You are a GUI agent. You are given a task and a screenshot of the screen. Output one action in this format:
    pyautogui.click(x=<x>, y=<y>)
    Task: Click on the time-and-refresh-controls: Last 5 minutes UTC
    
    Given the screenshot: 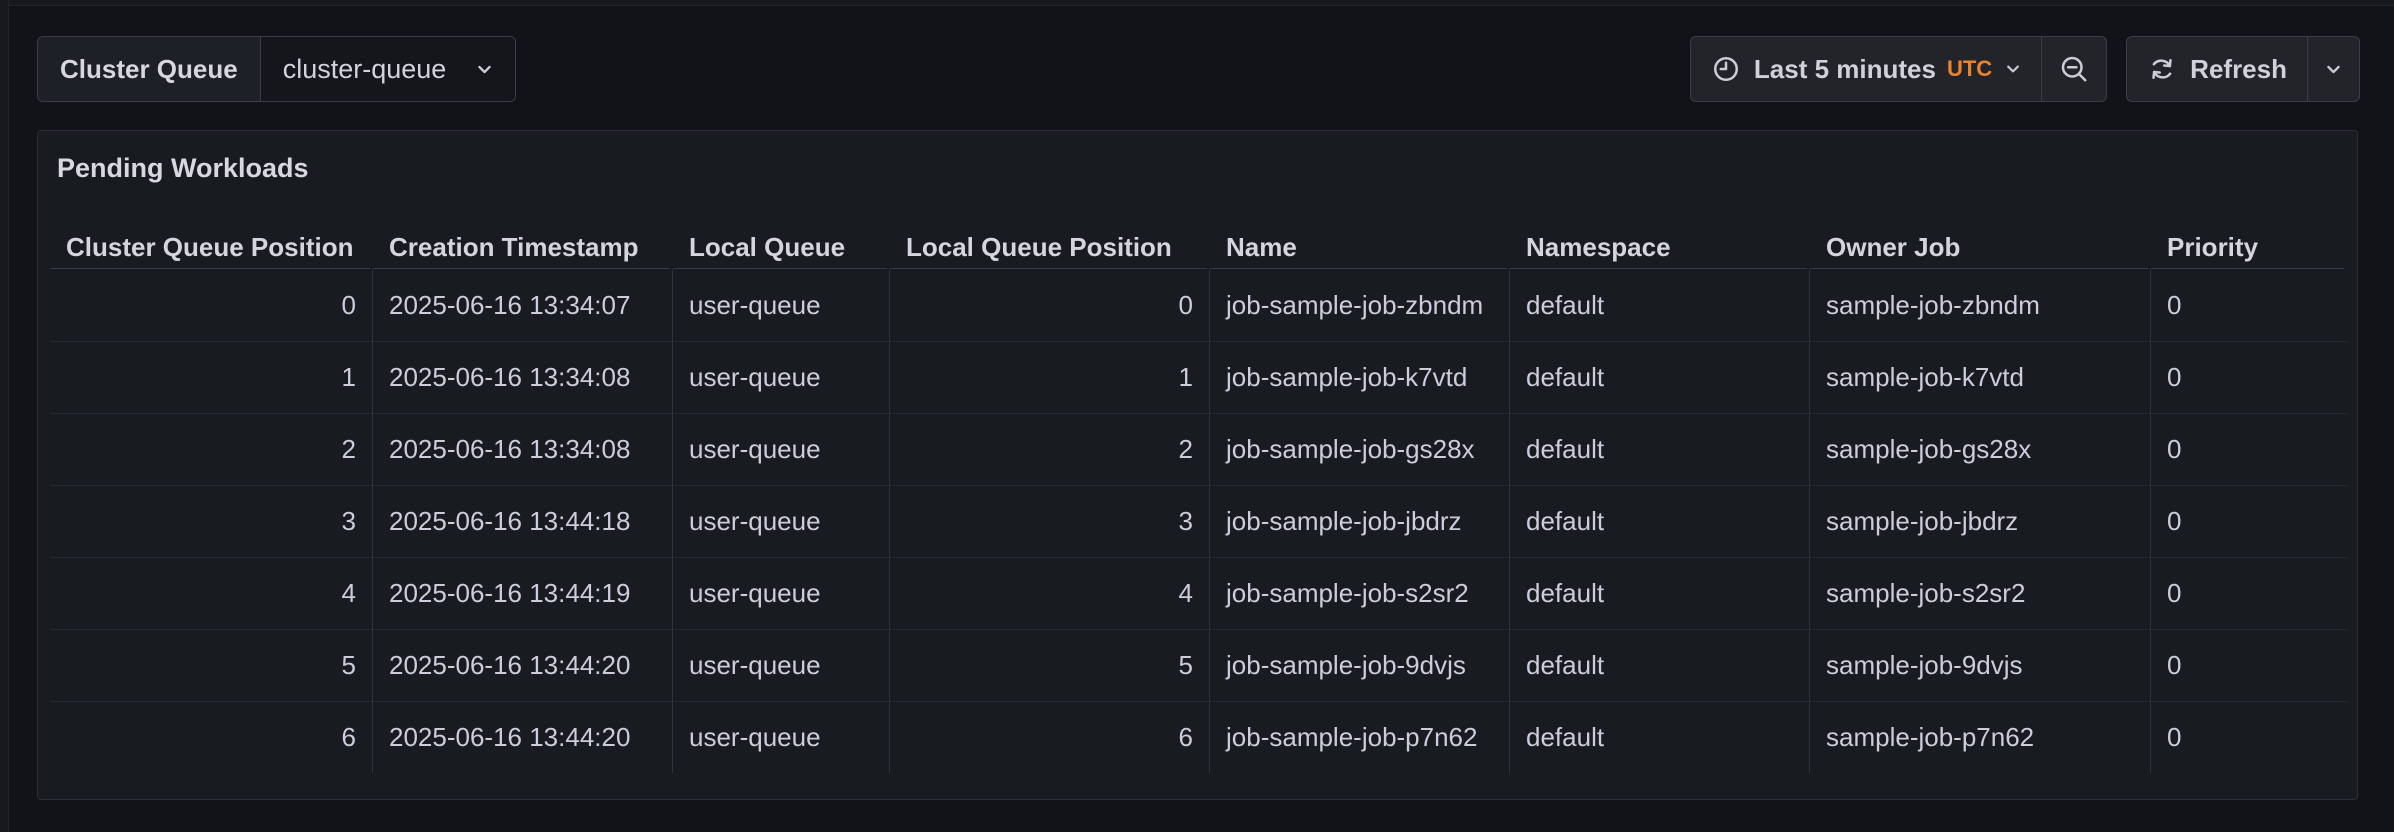 What is the action you would take?
    pyautogui.click(x=2024, y=69)
    